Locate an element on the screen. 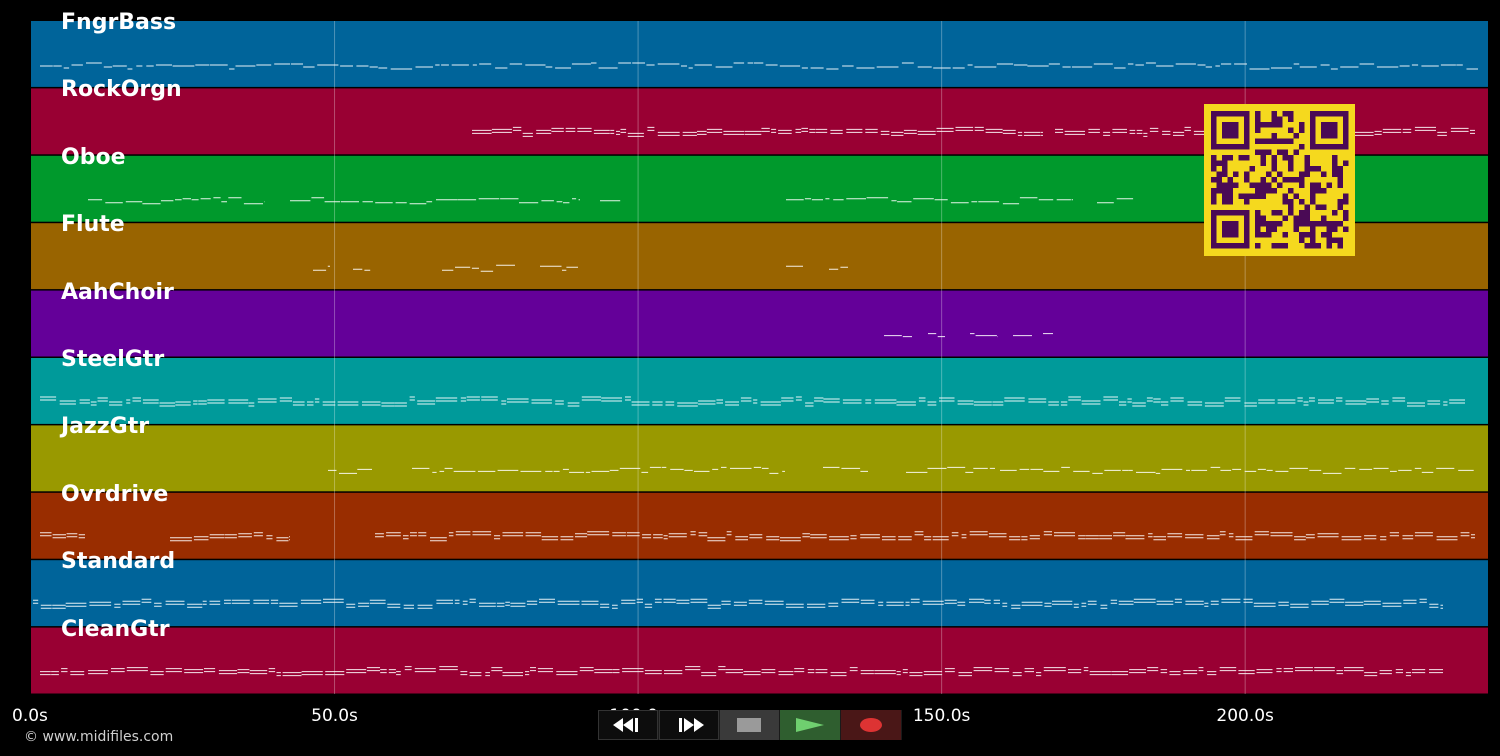 The image size is (1500, 756). track-label-flute: Flute is located at coordinates (93, 225).